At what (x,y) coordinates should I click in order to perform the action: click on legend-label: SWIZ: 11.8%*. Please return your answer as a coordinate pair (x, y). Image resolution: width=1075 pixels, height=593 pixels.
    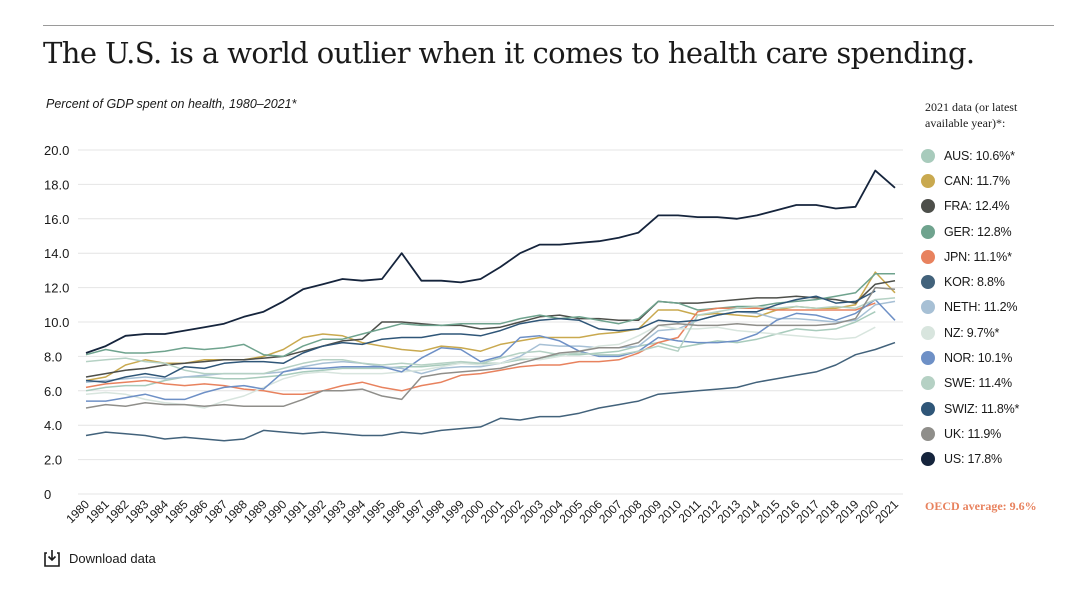
    Looking at the image, I should click on (982, 408).